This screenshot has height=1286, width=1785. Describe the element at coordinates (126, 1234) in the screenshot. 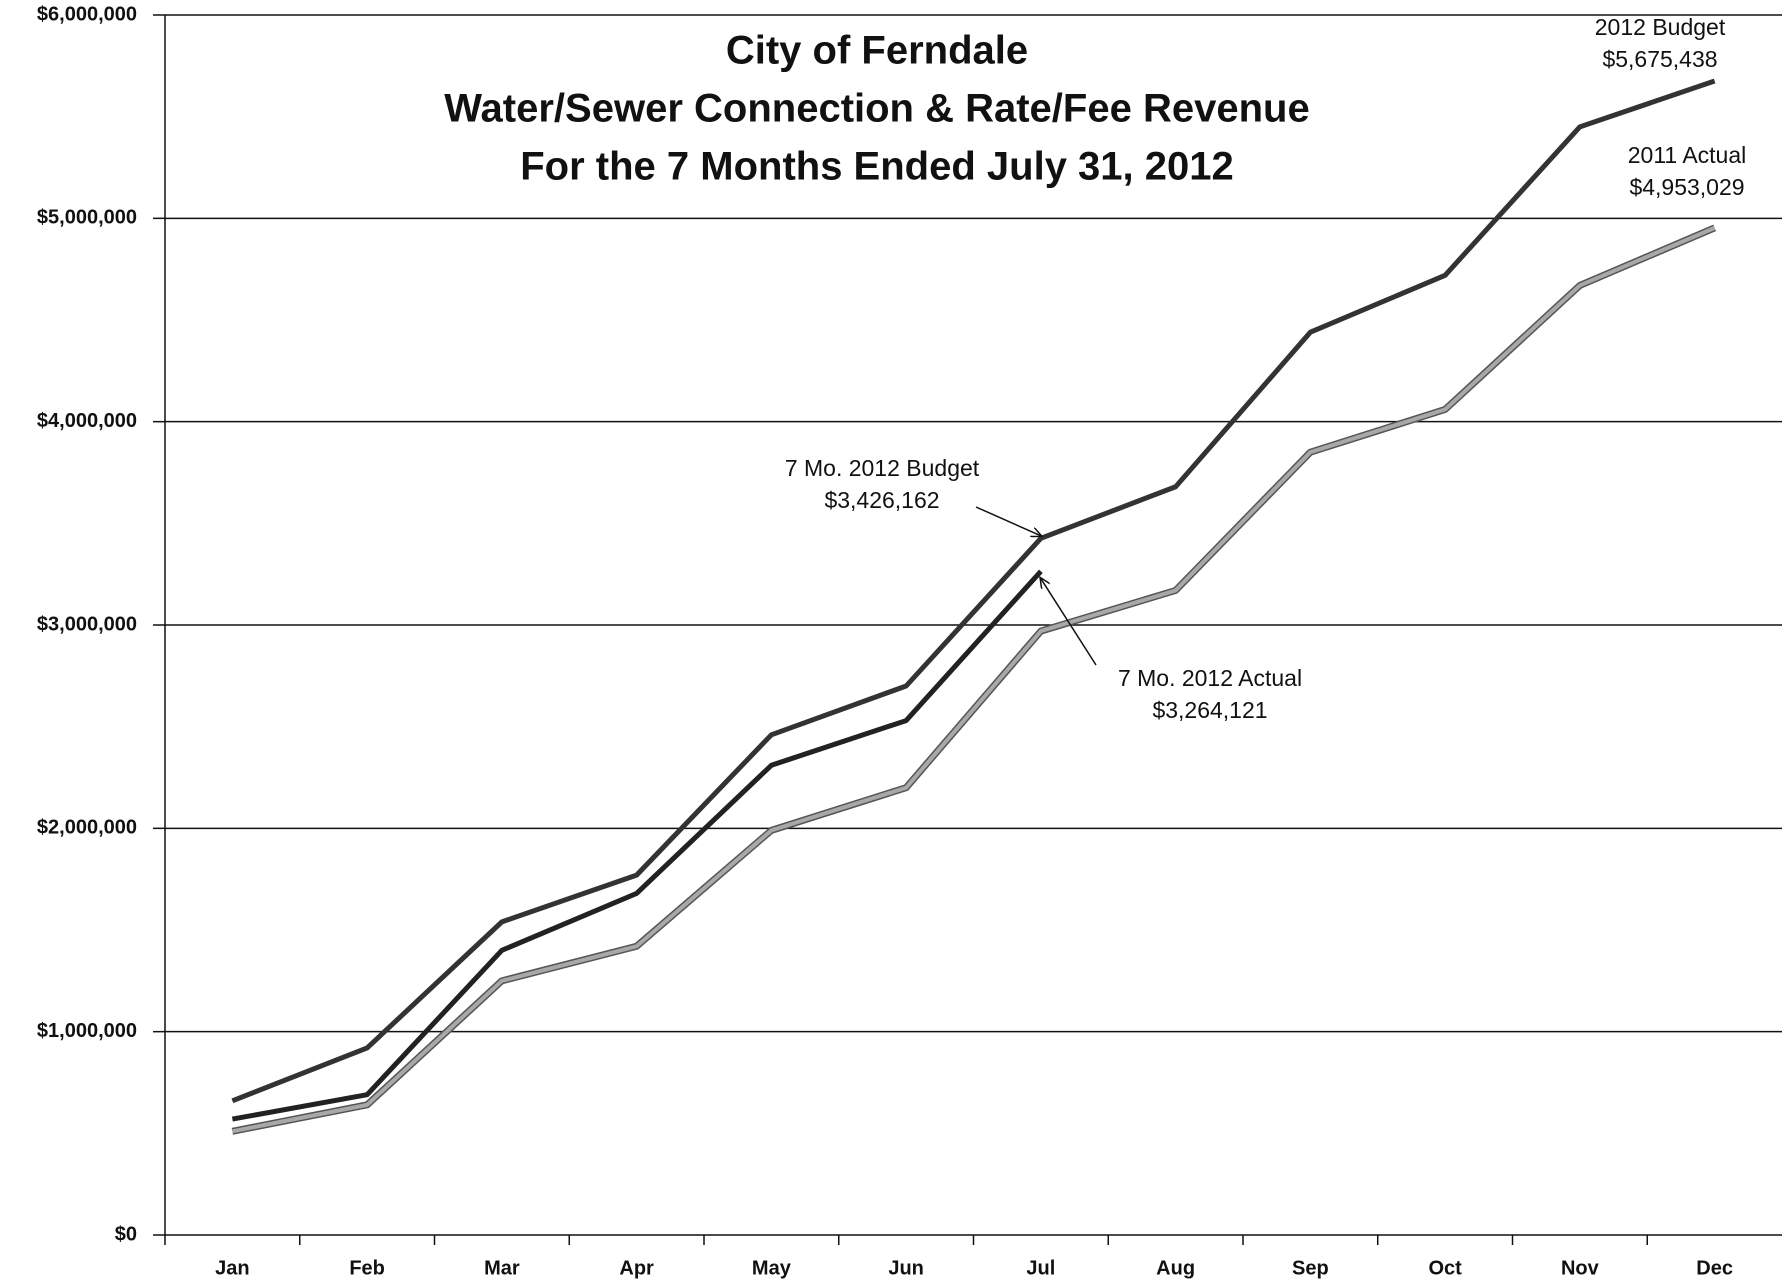

I see `y-tick-label: $0` at that location.